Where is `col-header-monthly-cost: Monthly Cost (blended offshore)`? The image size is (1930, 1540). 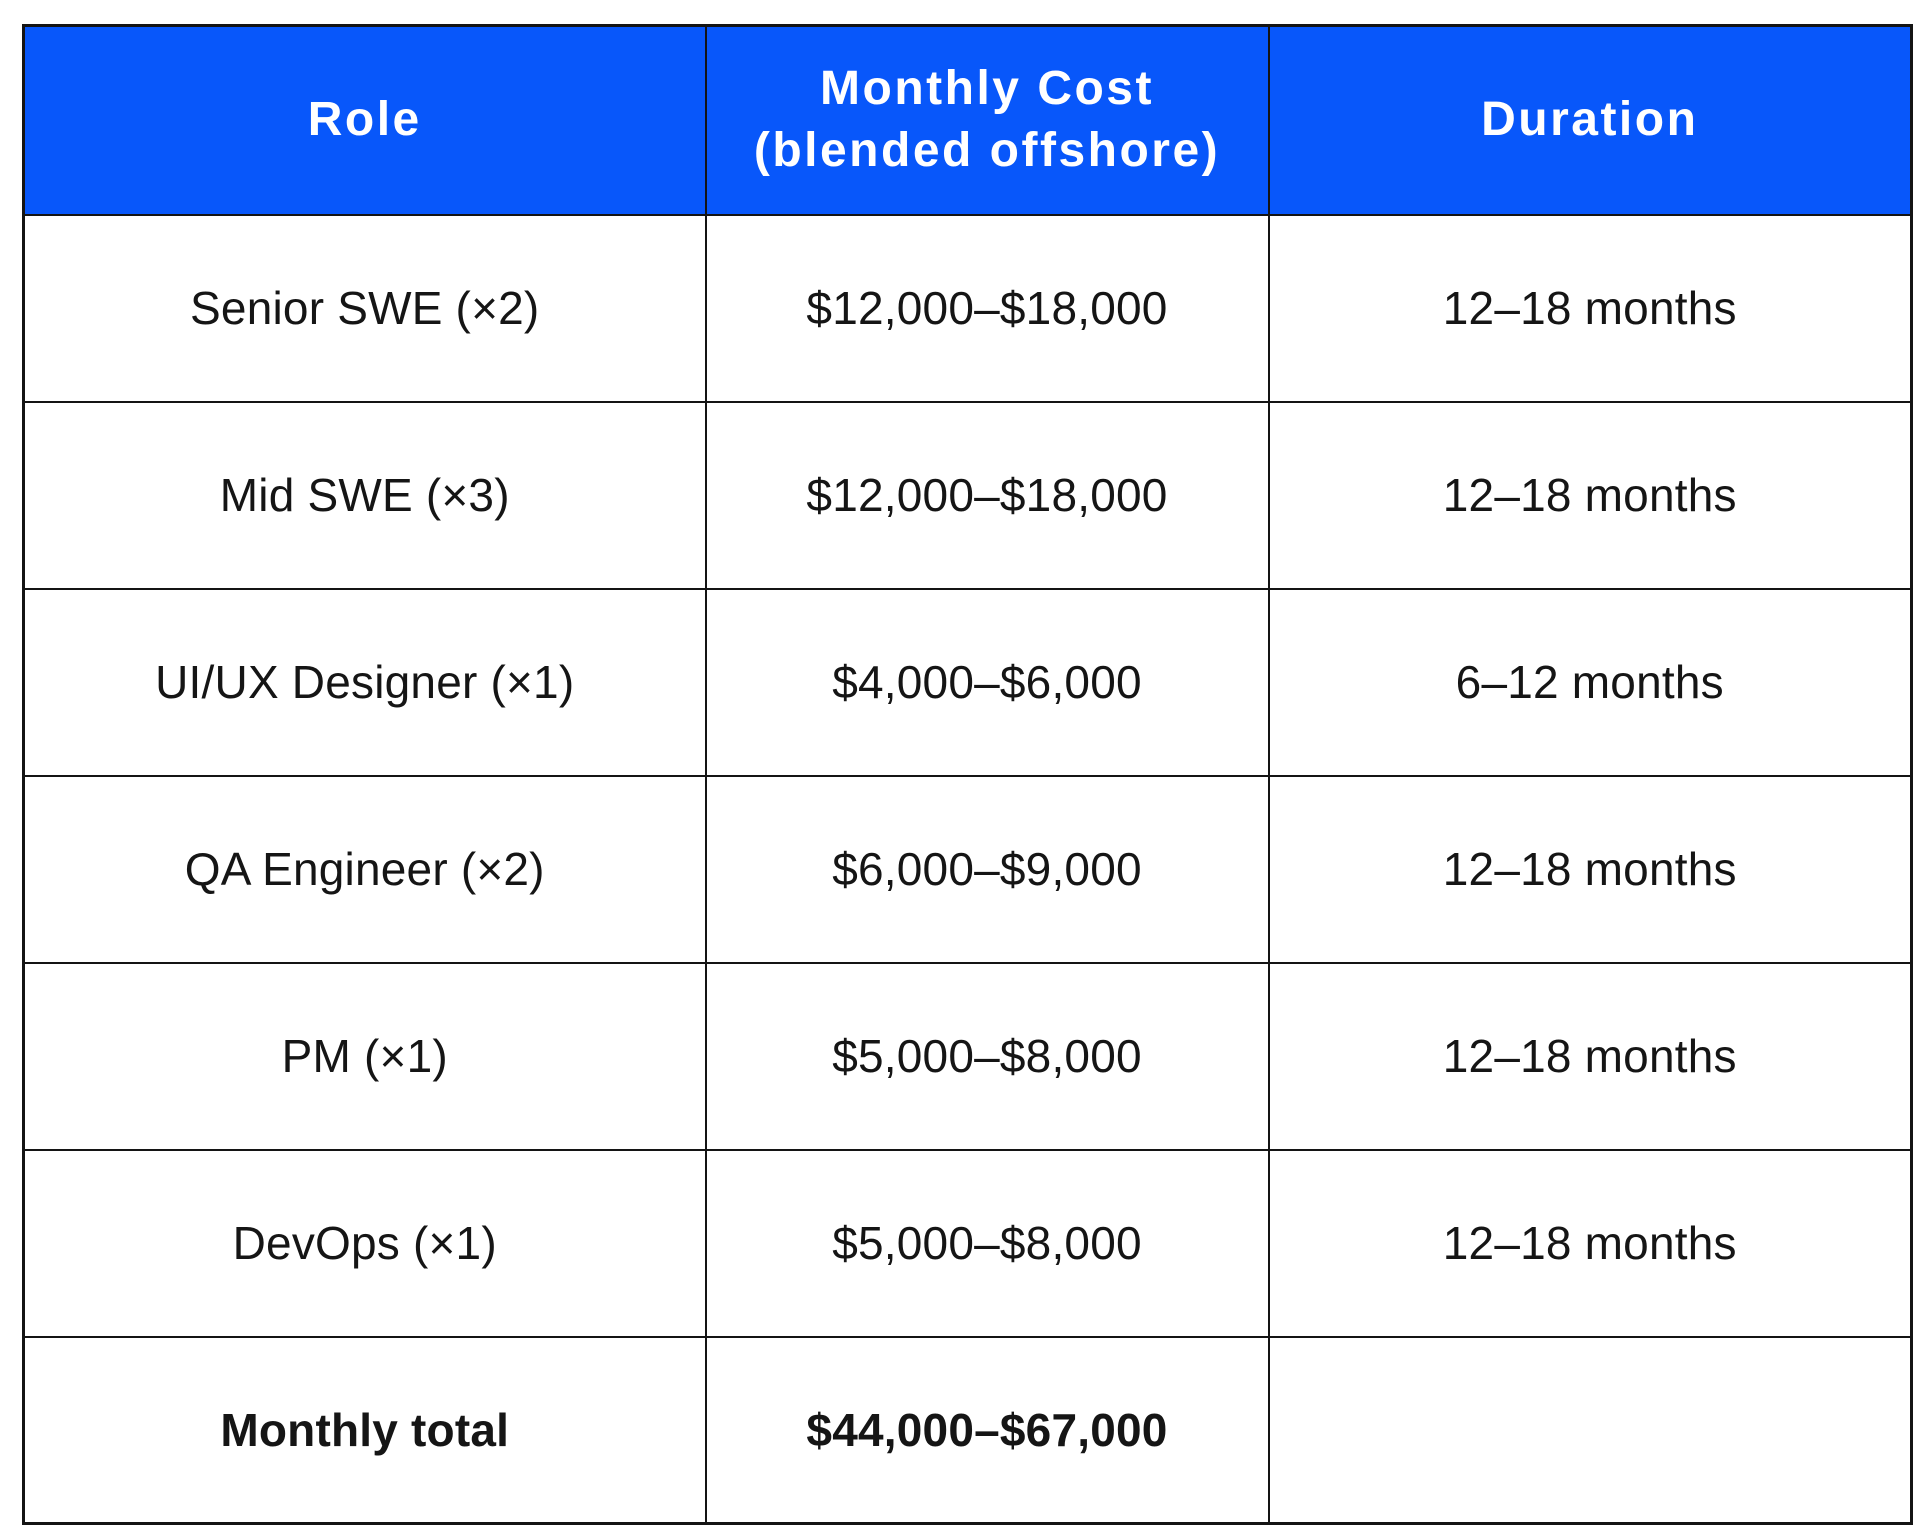
col-header-monthly-cost: Monthly Cost (blended offshore) is located at coordinates (987, 120).